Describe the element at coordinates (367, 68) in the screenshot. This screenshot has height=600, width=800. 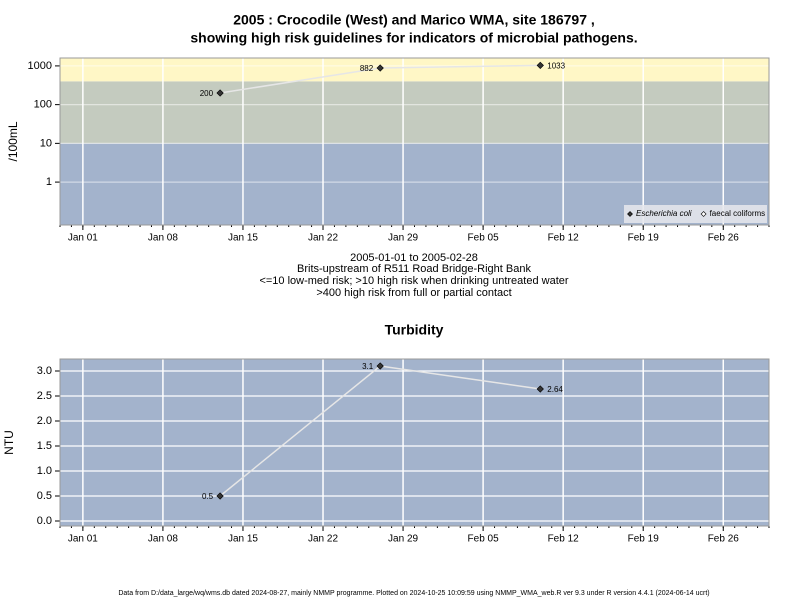
I see `data-label: 882` at that location.